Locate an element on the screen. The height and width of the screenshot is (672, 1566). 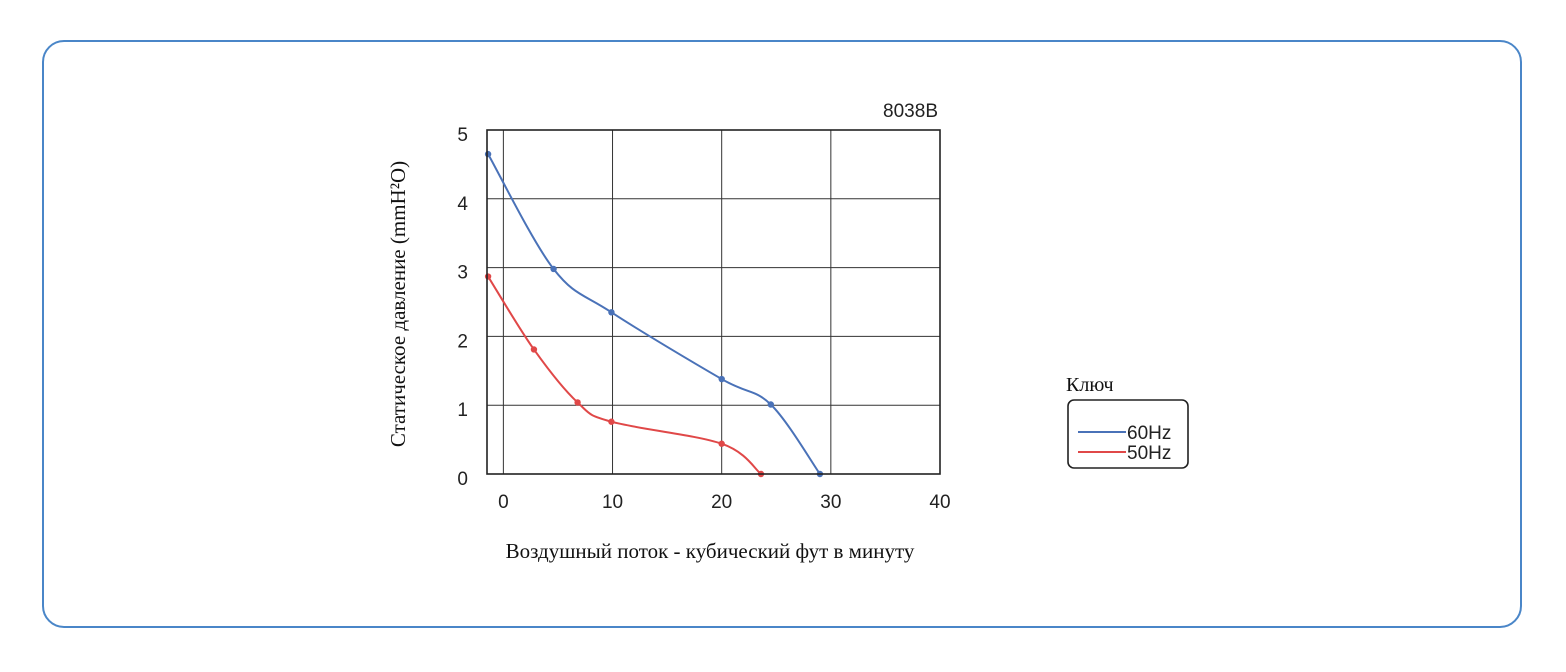
grid is located at coordinates (713, 302).